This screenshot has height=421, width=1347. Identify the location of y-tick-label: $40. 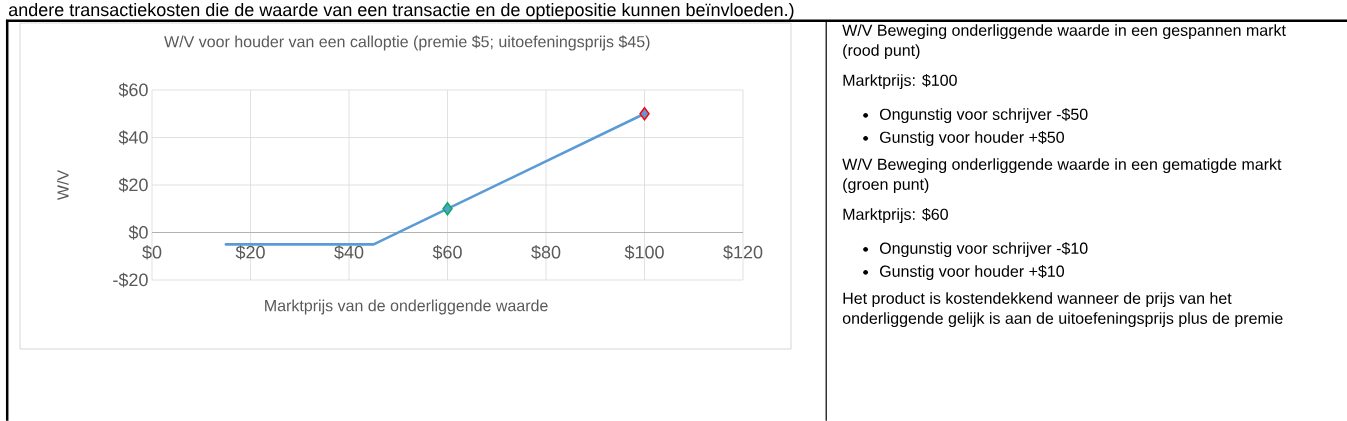
(133, 137).